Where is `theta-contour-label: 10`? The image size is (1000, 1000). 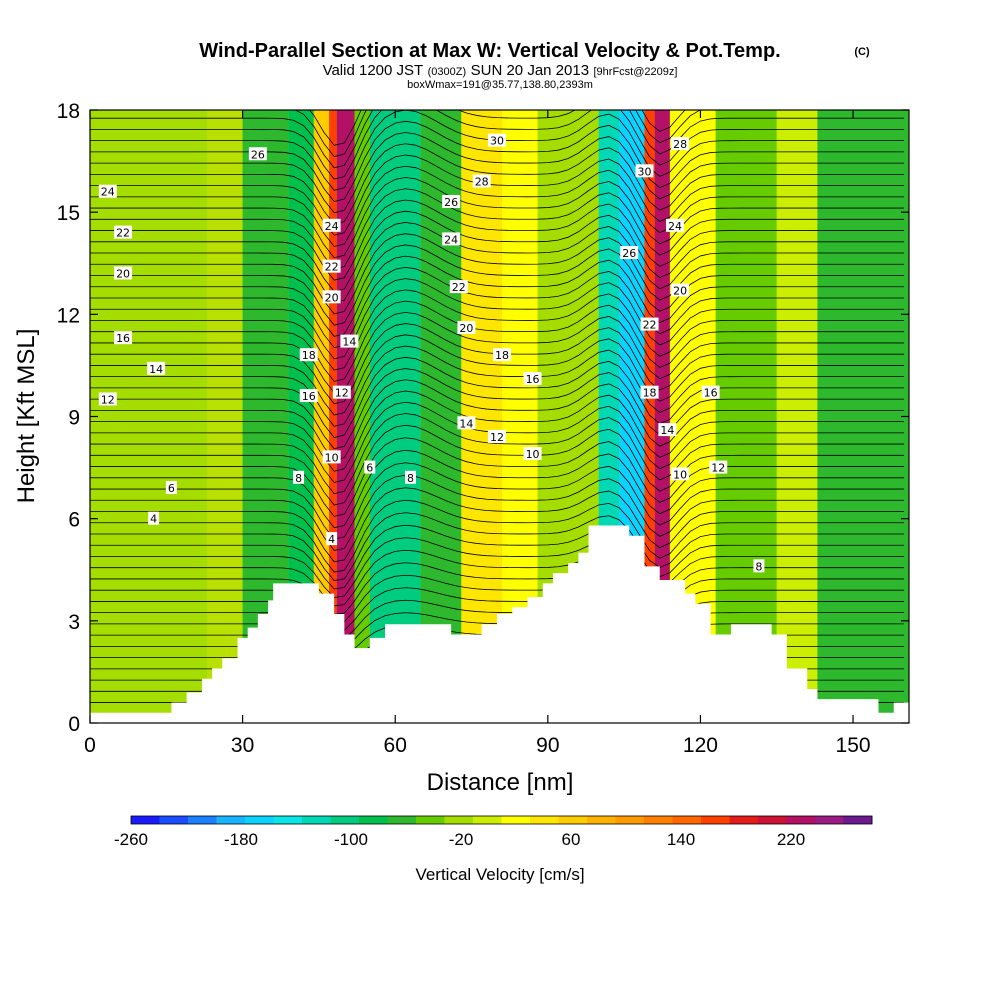 theta-contour-label: 10 is located at coordinates (532, 453).